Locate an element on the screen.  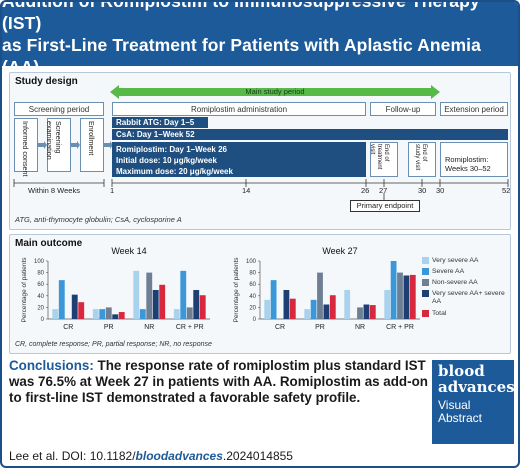
logo-visual: Visual is located at coordinates (454, 405).